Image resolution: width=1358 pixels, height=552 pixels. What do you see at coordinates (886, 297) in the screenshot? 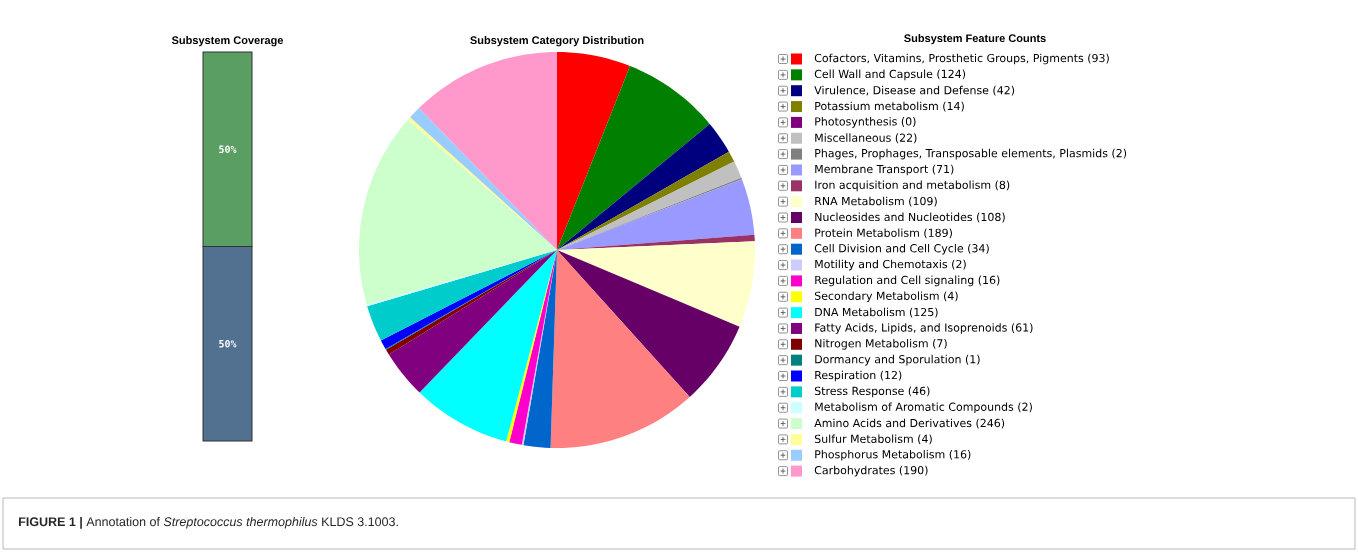
I see `legend-label: Secondary Metabolism (4)` at bounding box center [886, 297].